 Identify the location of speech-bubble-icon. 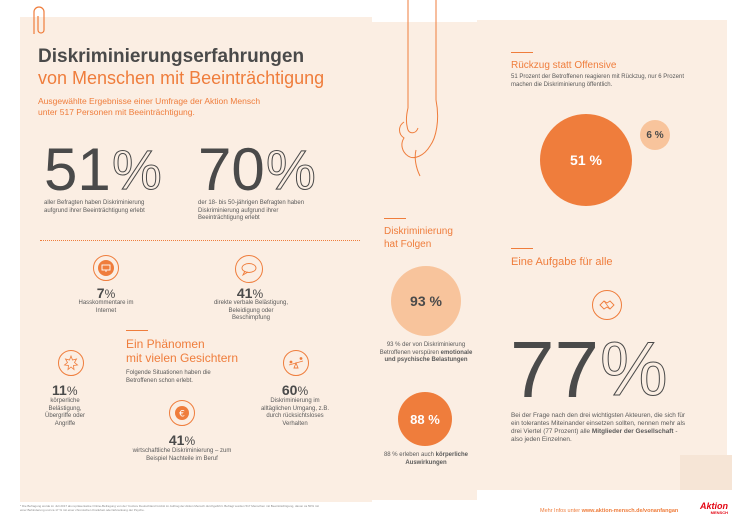
(249, 269).